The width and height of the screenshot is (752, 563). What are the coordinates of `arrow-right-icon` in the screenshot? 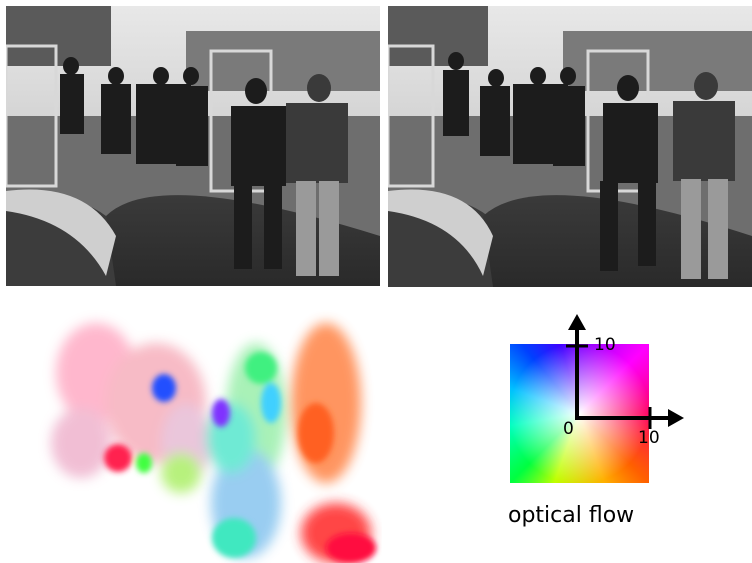 It's located at (676, 418).